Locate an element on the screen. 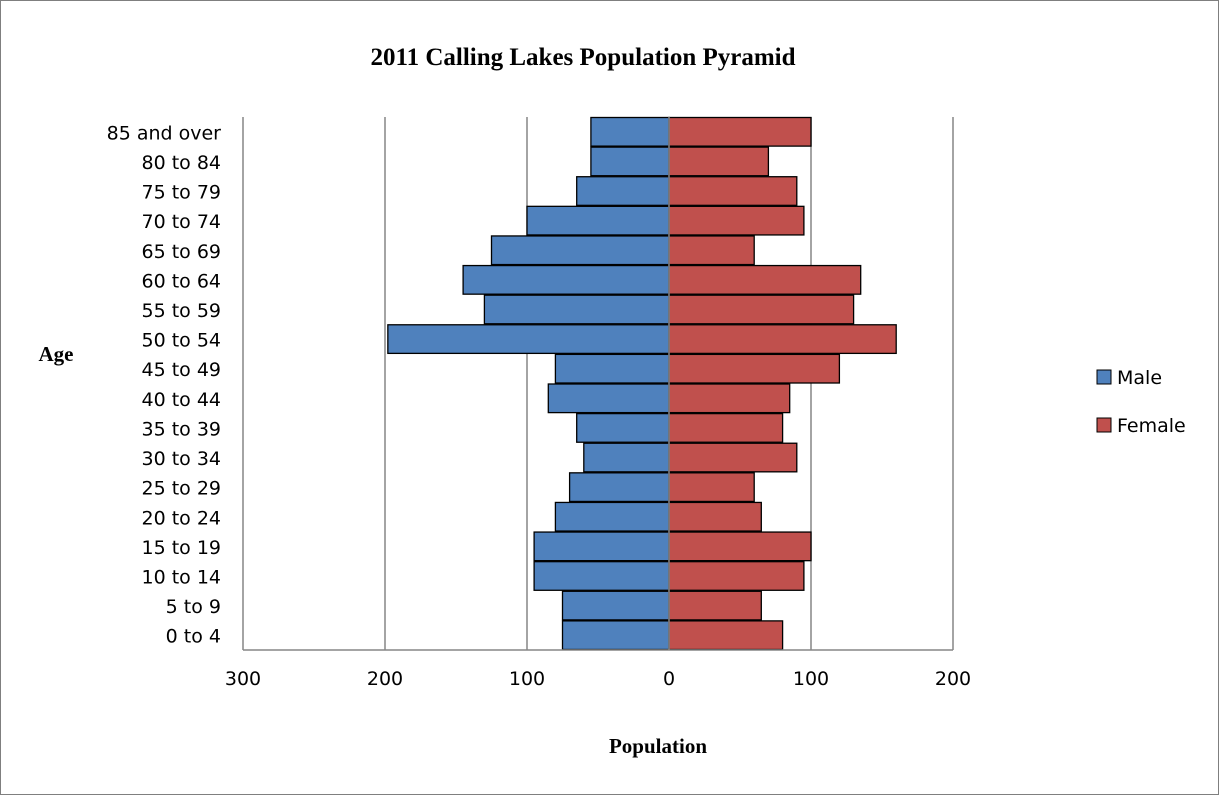 The width and height of the screenshot is (1220, 796). y-tick-label: 45 to 49 is located at coordinates (181, 370).